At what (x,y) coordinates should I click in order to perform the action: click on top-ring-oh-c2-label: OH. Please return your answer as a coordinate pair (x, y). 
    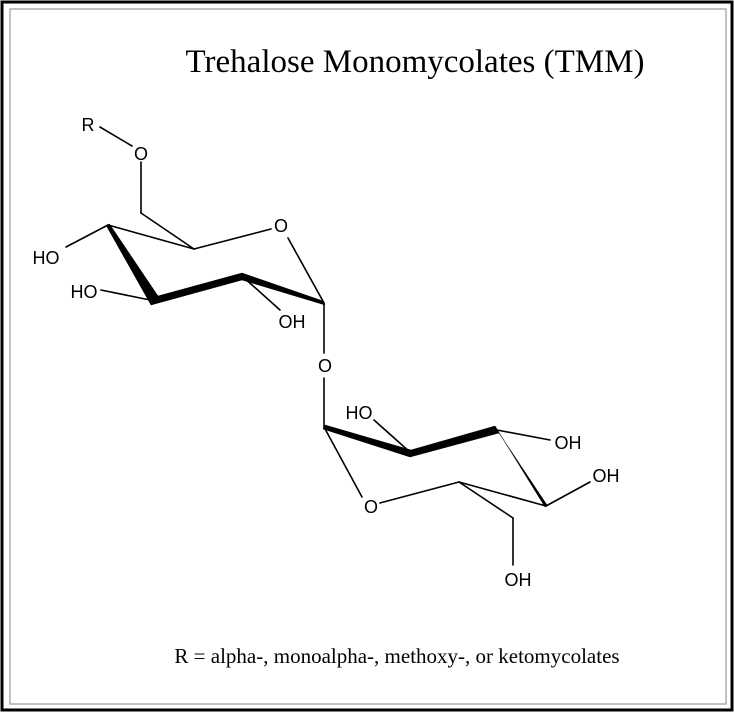
    Looking at the image, I should click on (292, 322).